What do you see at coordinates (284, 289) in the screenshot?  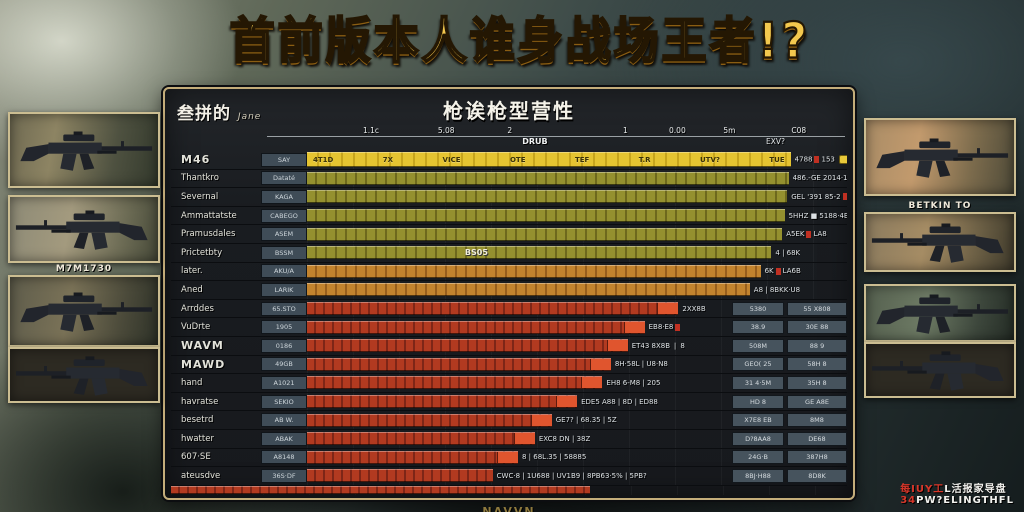 I see `row-id-cell: LARIK` at bounding box center [284, 289].